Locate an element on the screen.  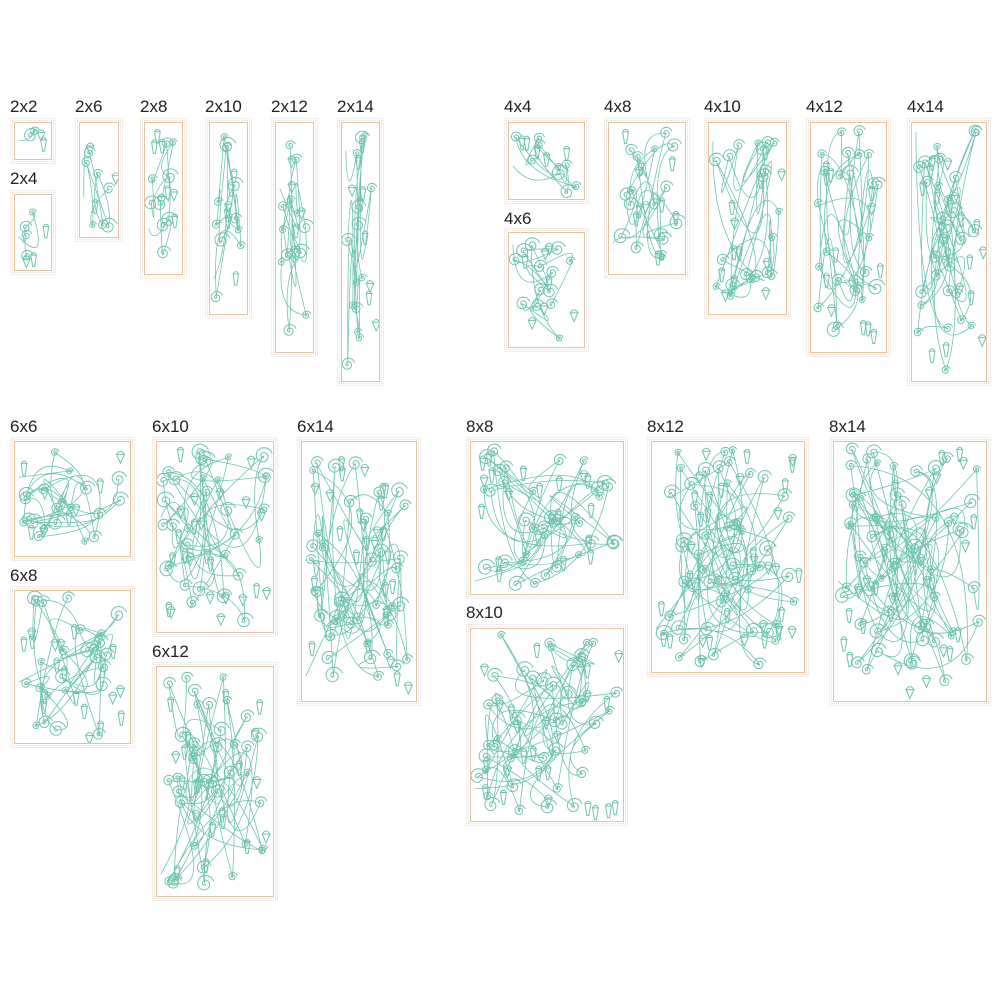
embroidery-block-2x12 is located at coordinates (294, 237).